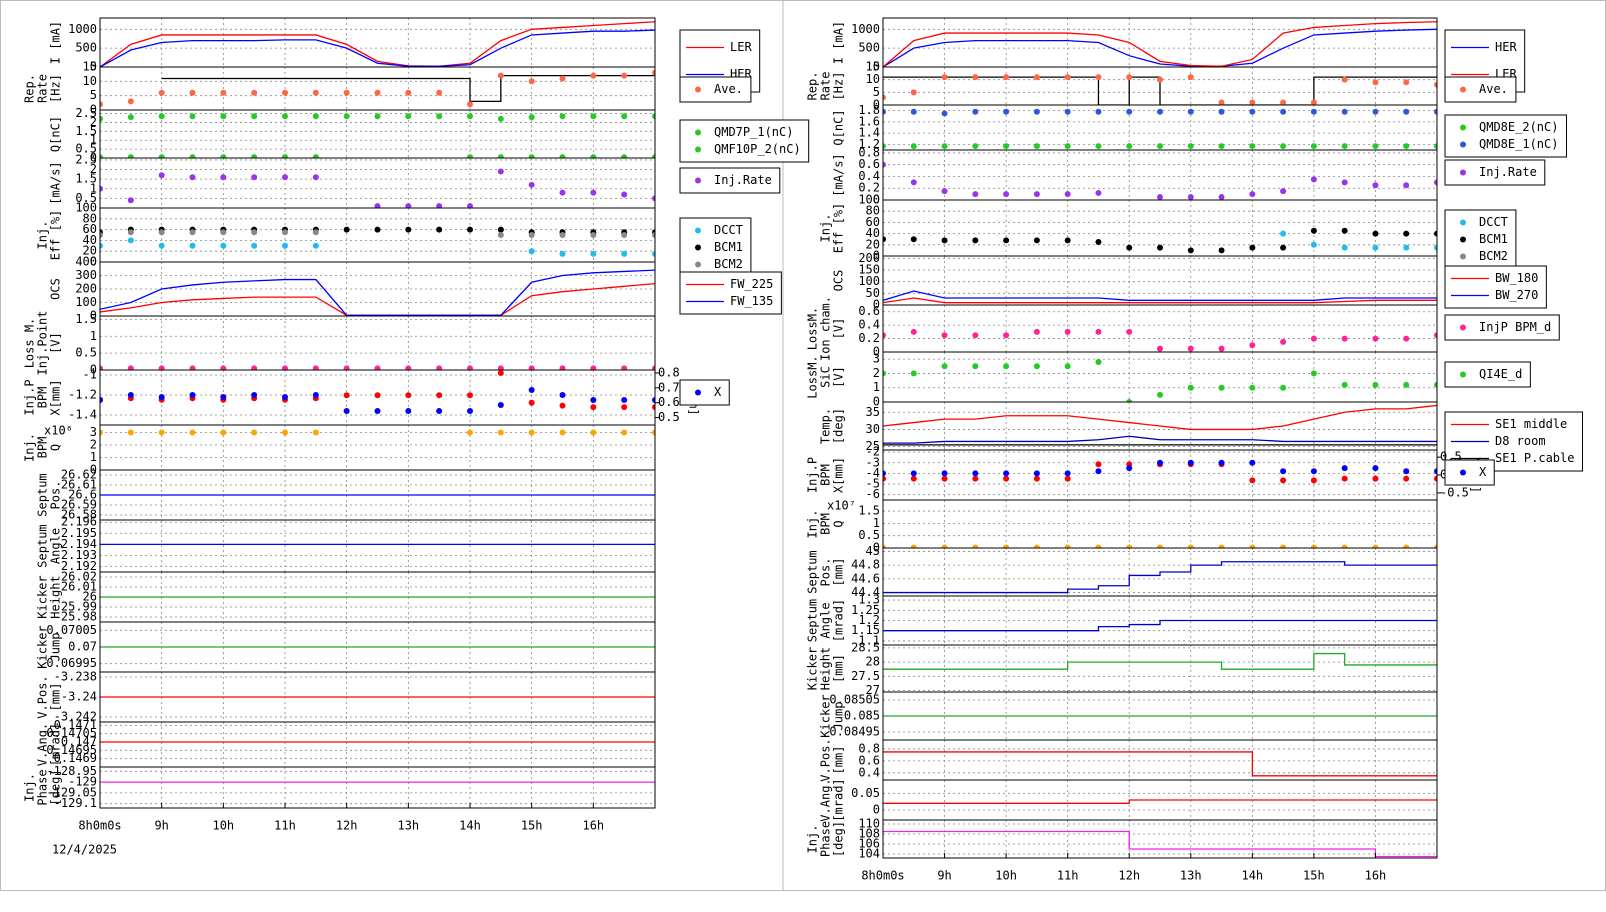 The image size is (1606, 912). What do you see at coordinates (90, 251) in the screenshot?
I see `y-tick-label: 20` at bounding box center [90, 251].